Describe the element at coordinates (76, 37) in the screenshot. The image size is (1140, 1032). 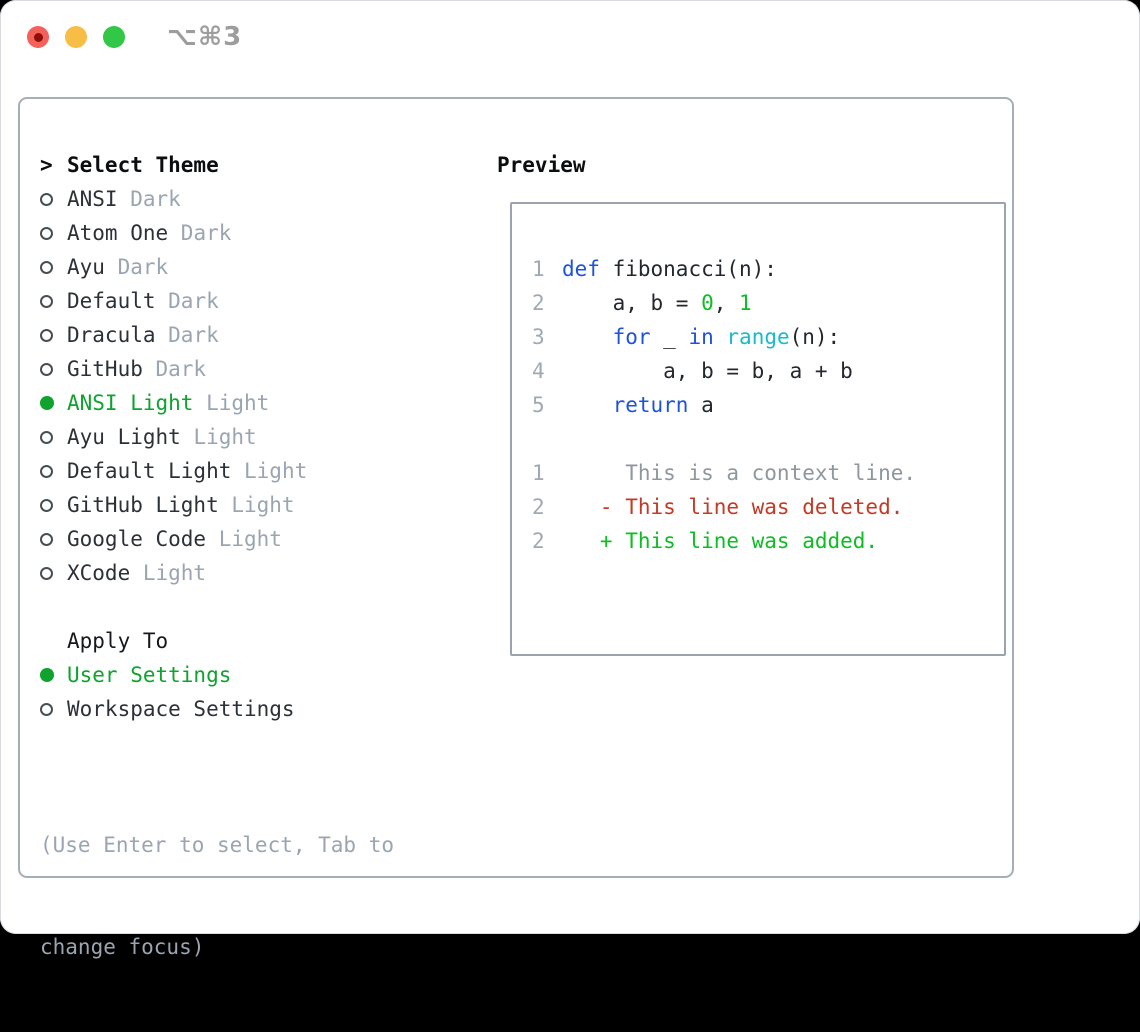
I see `minimize-button` at that location.